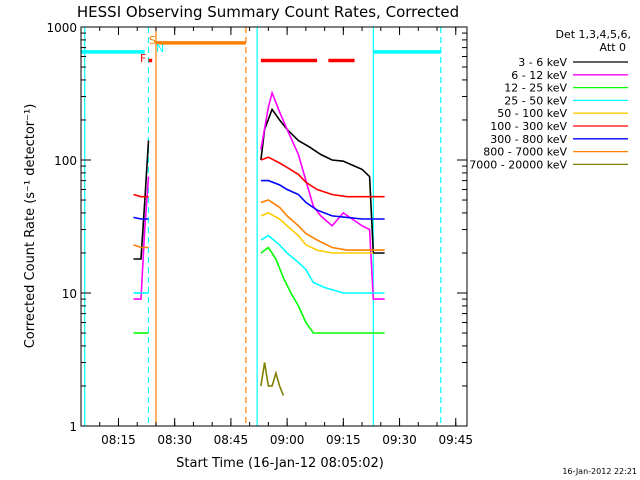  What do you see at coordinates (261, 52) in the screenshot?
I see `flag-bars` at bounding box center [261, 52].